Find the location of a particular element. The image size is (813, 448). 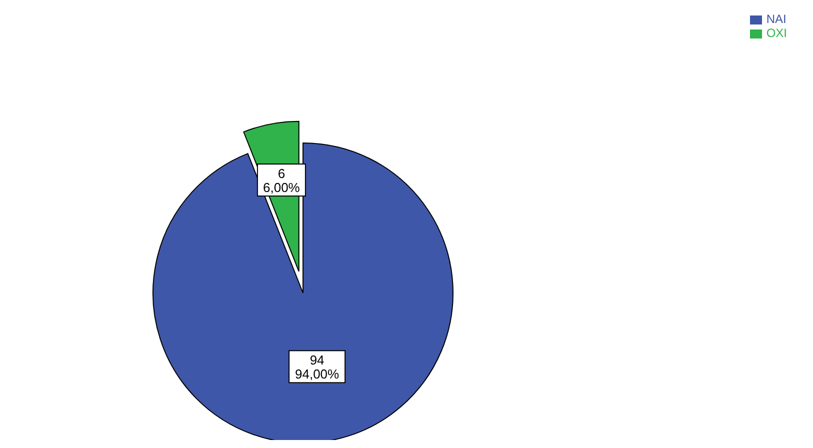

legend-label: OXI is located at coordinates (776, 33).